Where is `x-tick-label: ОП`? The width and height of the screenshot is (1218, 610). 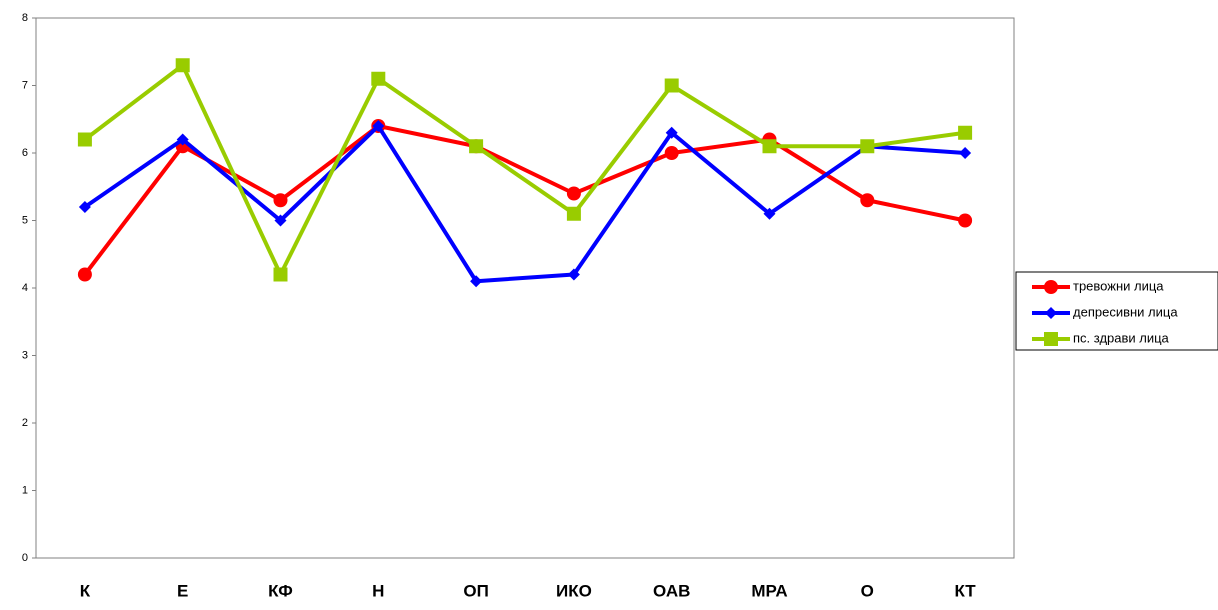
x-tick-label: ОП is located at coordinates (475, 590).